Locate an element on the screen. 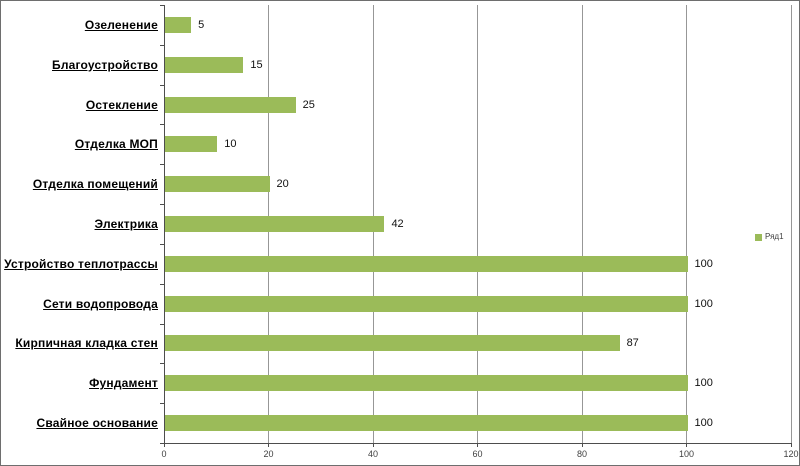 Image resolution: width=800 pixels, height=466 pixels. category-label: Электрика is located at coordinates (126, 223).